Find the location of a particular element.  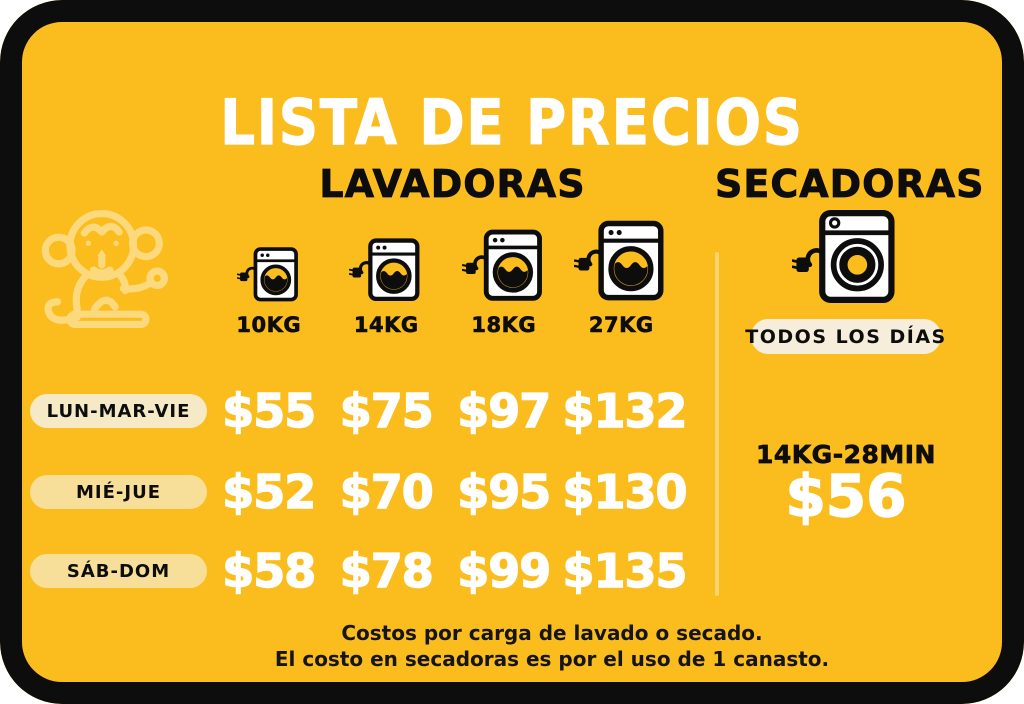

price-cell: $52 is located at coordinates (269, 491).